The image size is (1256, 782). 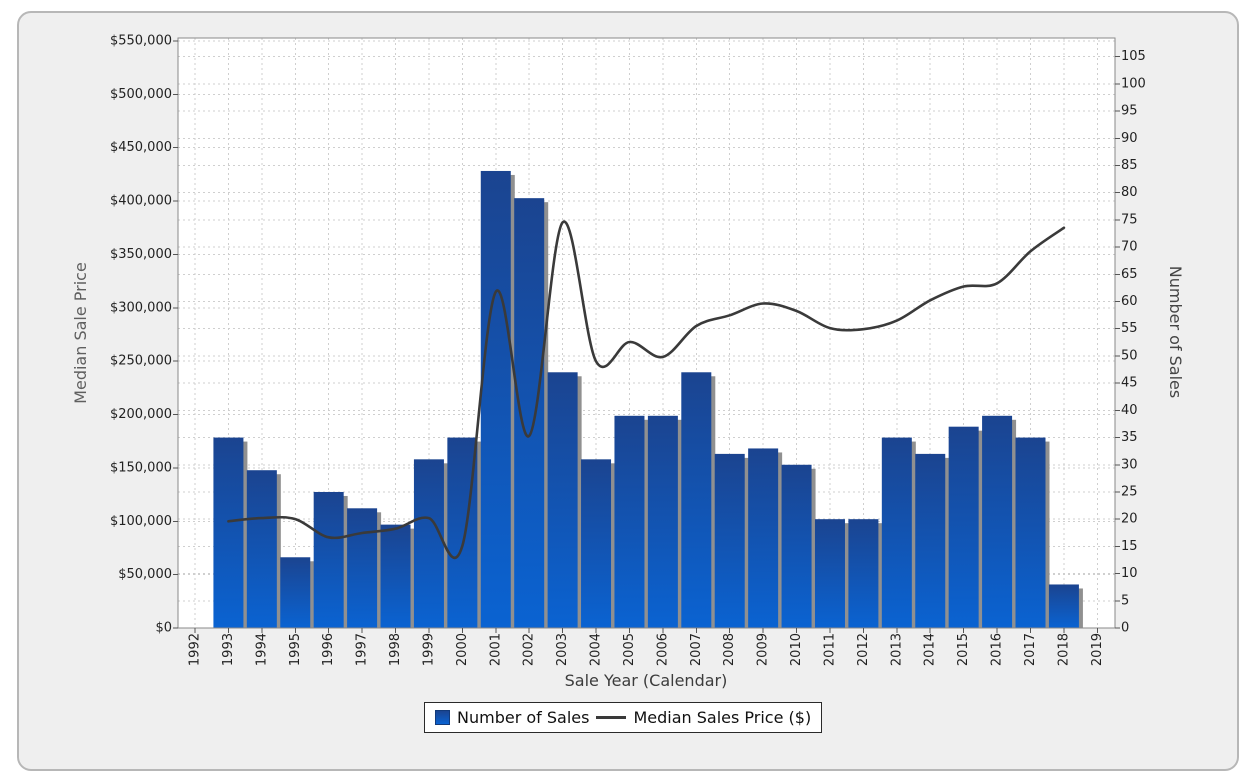 What do you see at coordinates (863, 649) in the screenshot?
I see `x-tick-label-2012: 2012` at bounding box center [863, 649].